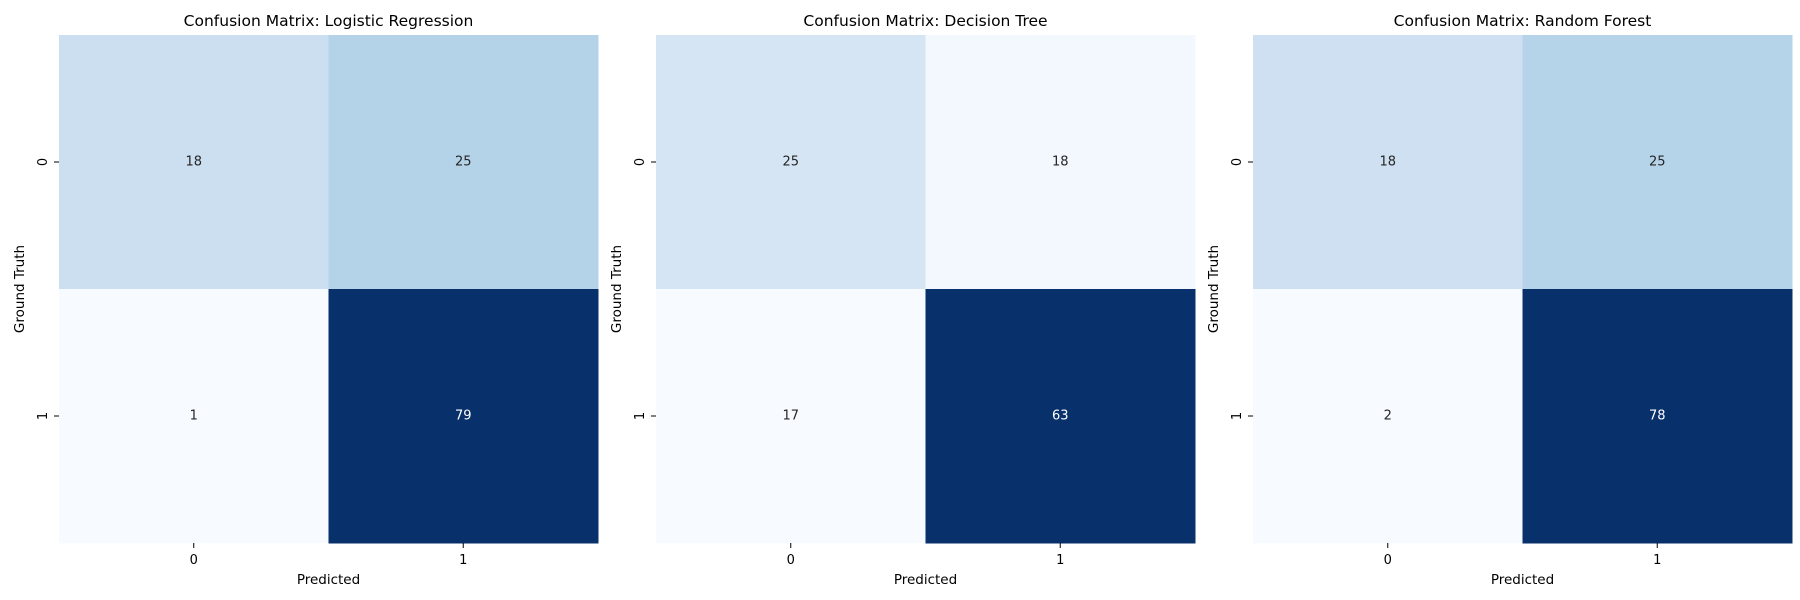  Describe the element at coordinates (329, 21) in the screenshot. I see `chart-title: Confusion Matrix: Logistic Regression` at that location.